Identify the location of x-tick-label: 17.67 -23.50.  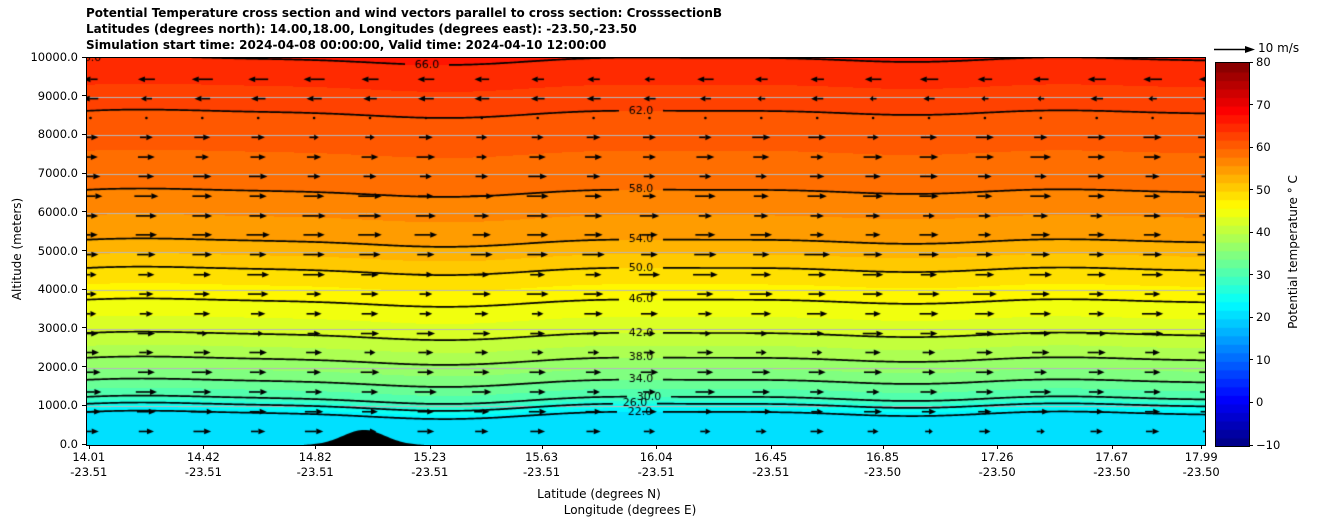
(1112, 464).